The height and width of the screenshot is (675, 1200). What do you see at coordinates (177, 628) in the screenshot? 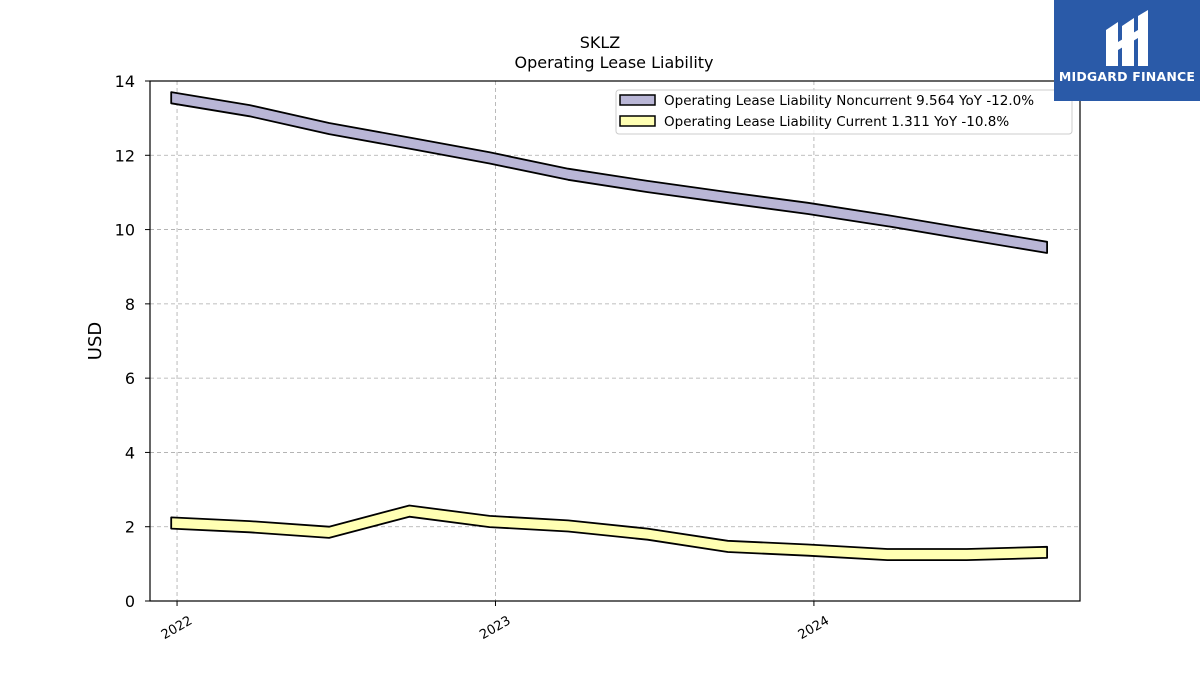
I see `x-tick-label: 2022` at bounding box center [177, 628].